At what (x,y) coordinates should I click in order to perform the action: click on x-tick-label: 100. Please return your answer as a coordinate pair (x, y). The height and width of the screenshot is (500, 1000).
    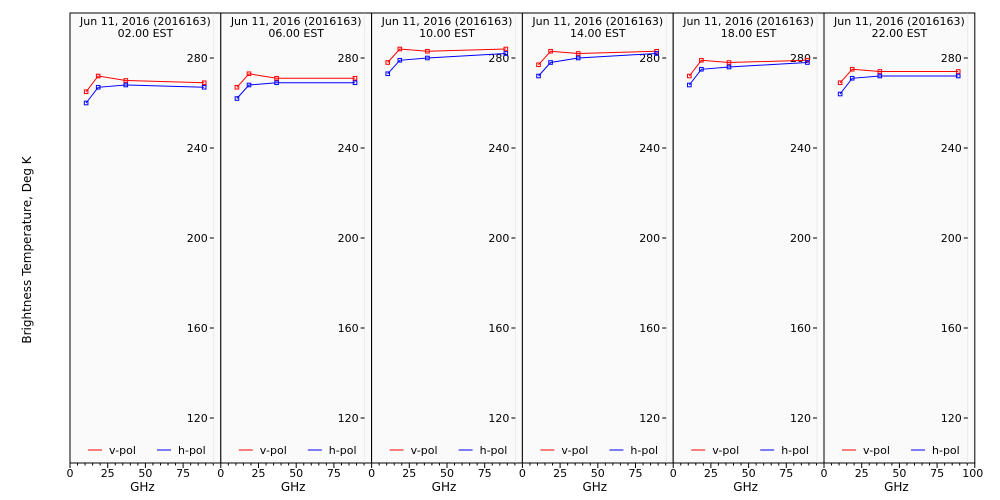
    Looking at the image, I should click on (972, 473).